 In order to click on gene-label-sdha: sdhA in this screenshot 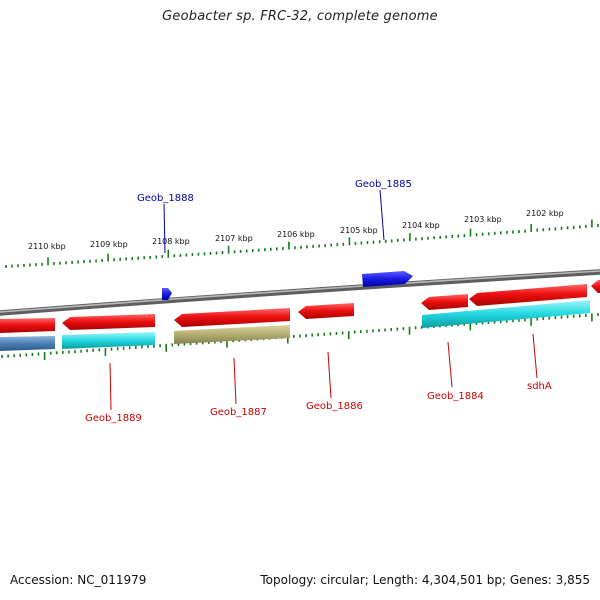, I will do `click(539, 386)`.